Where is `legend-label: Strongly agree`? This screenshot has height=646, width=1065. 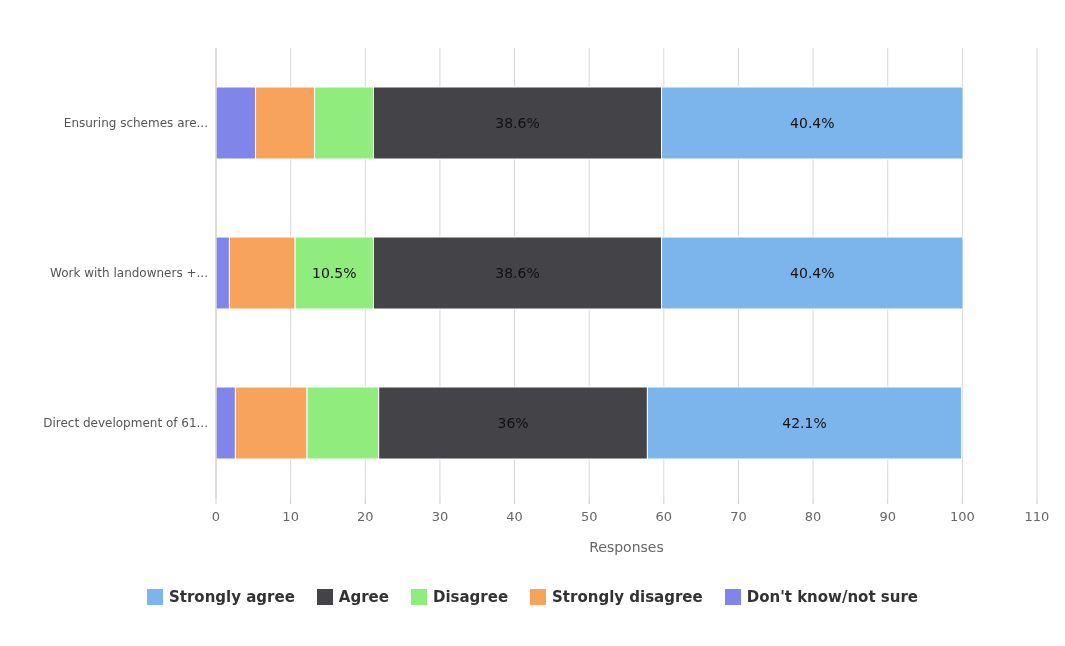 legend-label: Strongly agree is located at coordinates (232, 597).